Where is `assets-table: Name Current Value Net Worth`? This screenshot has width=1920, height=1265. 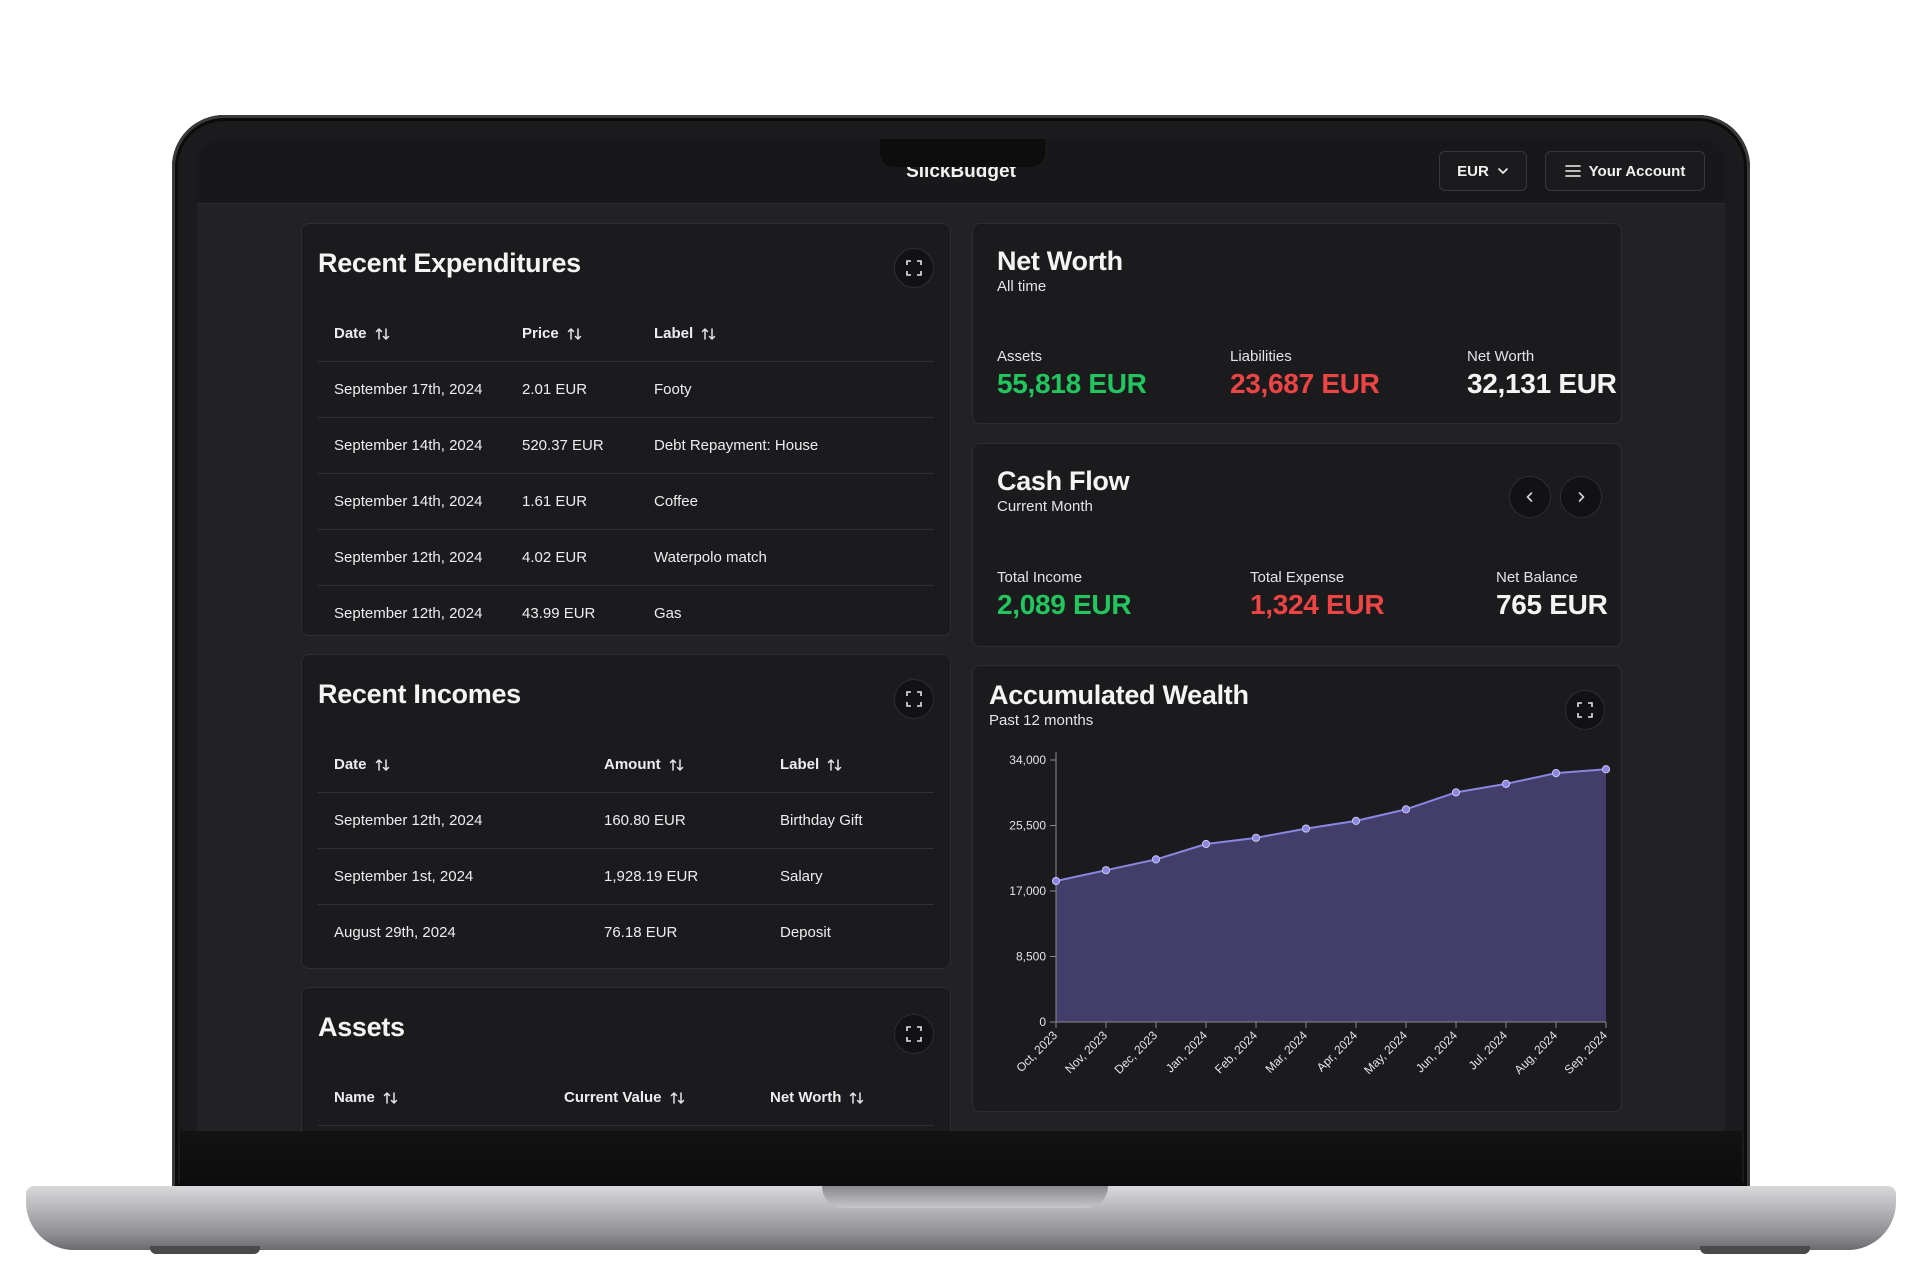 assets-table: Name Current Value Net Worth is located at coordinates (626, 1098).